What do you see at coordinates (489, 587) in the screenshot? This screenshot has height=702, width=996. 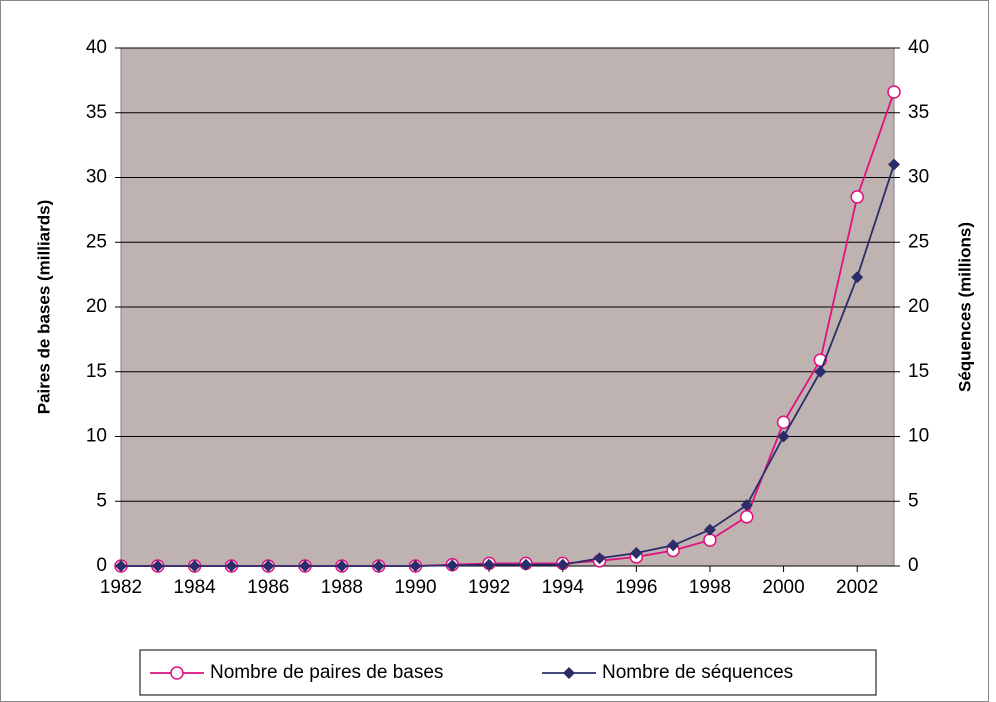 I see `x-tick-label: 1992` at bounding box center [489, 587].